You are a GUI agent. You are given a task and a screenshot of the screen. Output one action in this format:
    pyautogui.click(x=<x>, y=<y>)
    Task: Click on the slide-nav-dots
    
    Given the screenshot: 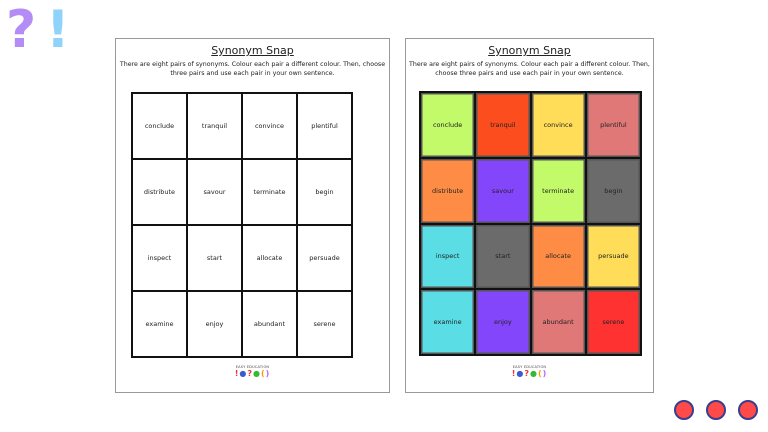 What is the action you would take?
    pyautogui.click(x=716, y=410)
    